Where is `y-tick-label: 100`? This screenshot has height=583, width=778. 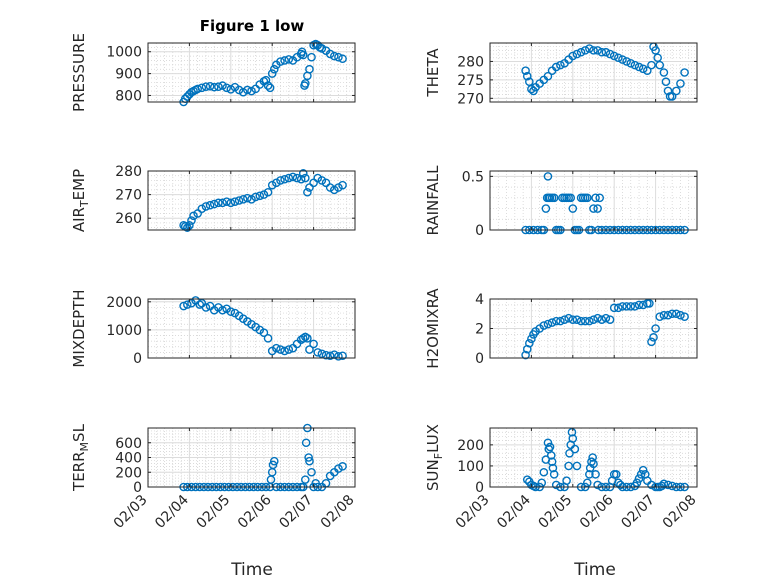 y-tick-label: 100 is located at coordinates (470, 467).